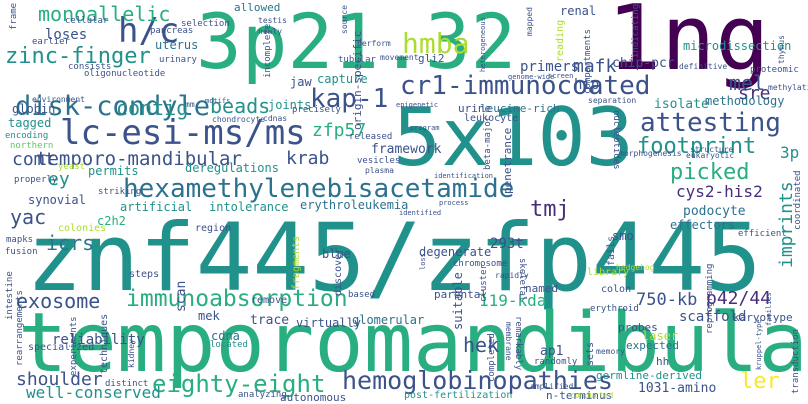  I want to click on word-reliability: reliability, so click(98, 340).